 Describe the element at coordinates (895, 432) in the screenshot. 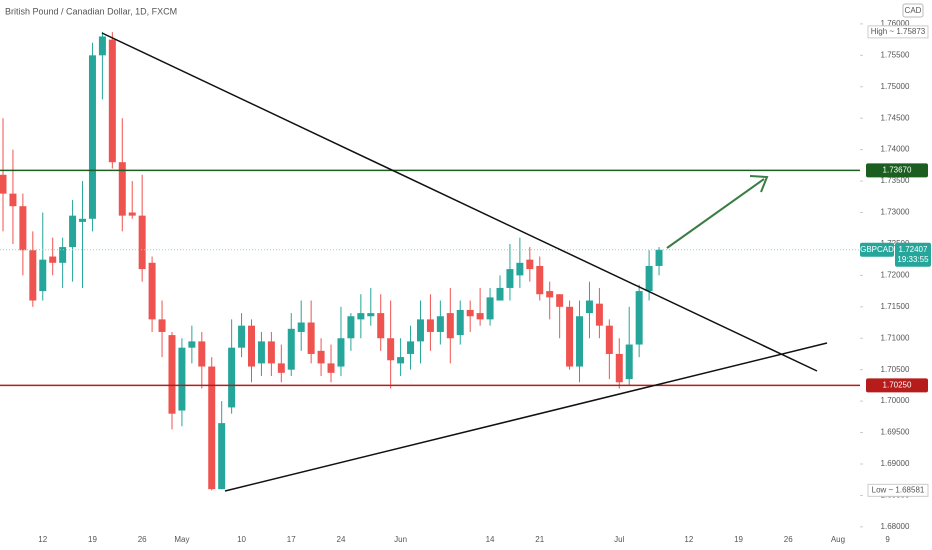

I see `y-tick-label: 1.69500` at that location.